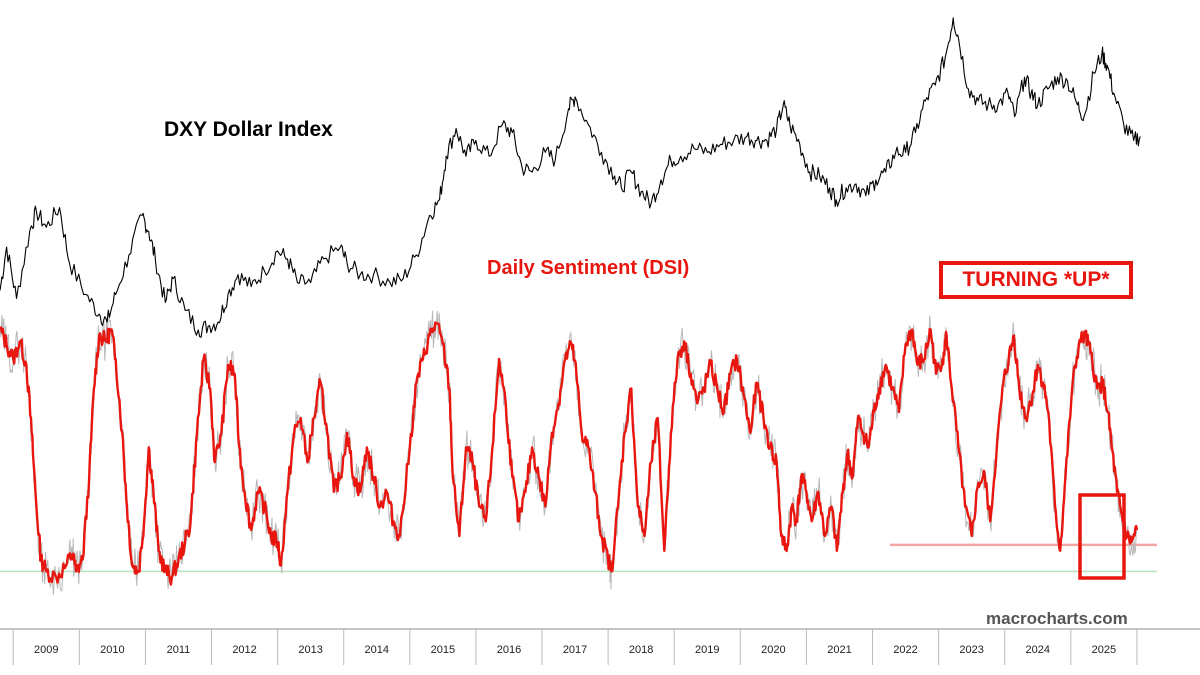  Describe the element at coordinates (1102, 536) in the screenshot. I see `highlight-box` at that location.